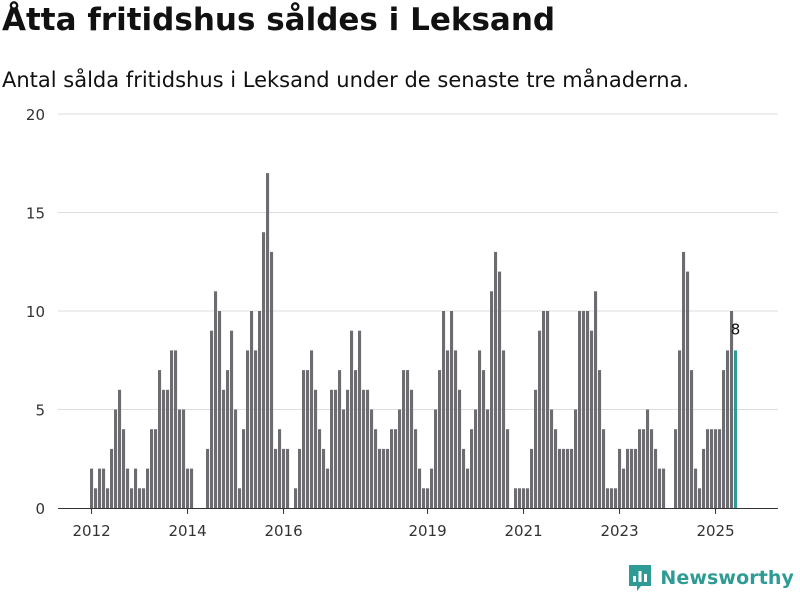 Image resolution: width=800 pixels, height=600 pixels. I want to click on highlight-bar, so click(736, 429).